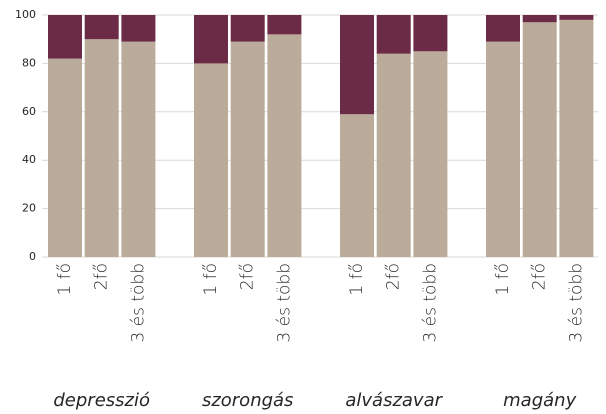  Describe the element at coordinates (394, 400) in the screenshot. I see `group-label: alvászavar` at that location.